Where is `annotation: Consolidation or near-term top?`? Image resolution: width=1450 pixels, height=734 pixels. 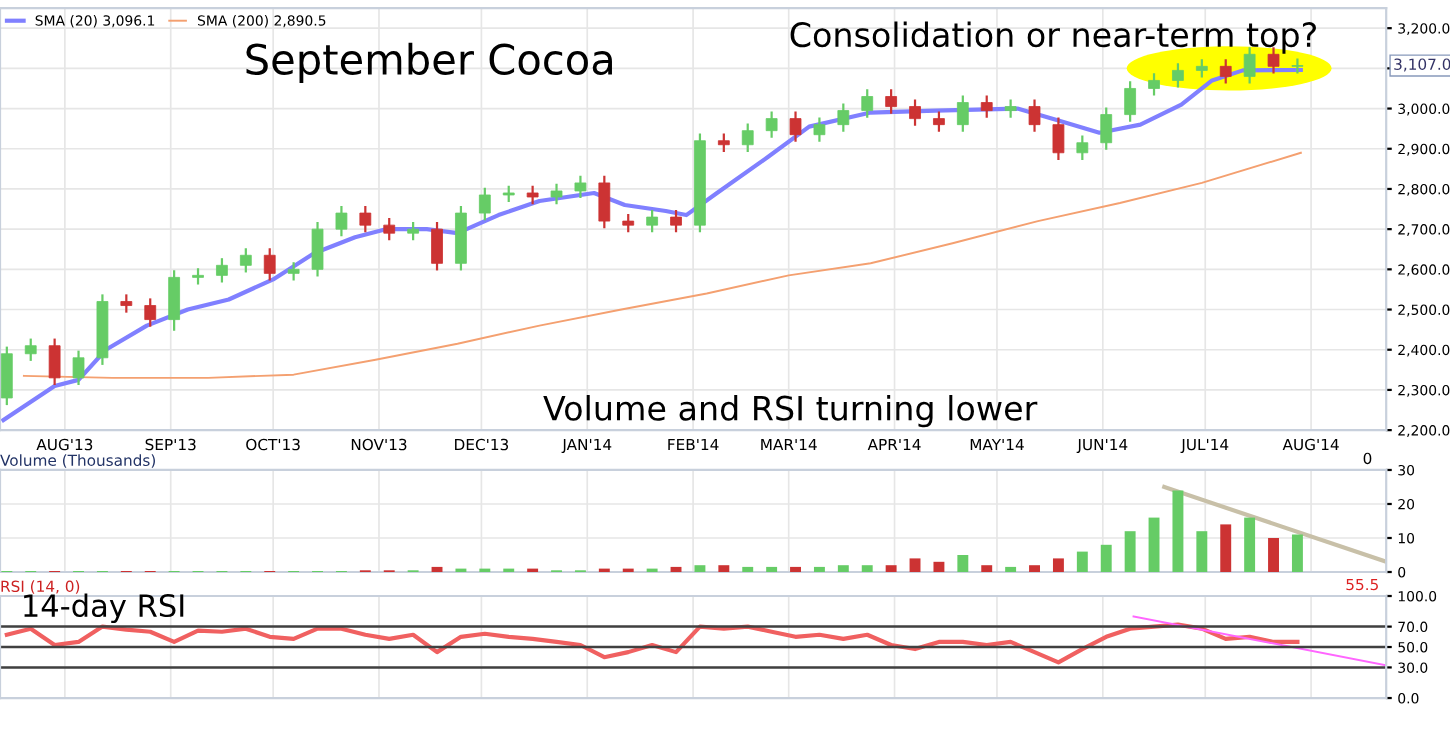 annotation: Consolidation or near-term top? is located at coordinates (1053, 37).